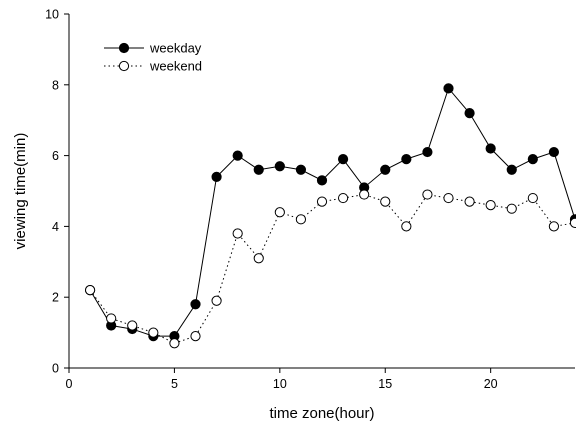  I want to click on x-tick-label: 20, so click(491, 384).